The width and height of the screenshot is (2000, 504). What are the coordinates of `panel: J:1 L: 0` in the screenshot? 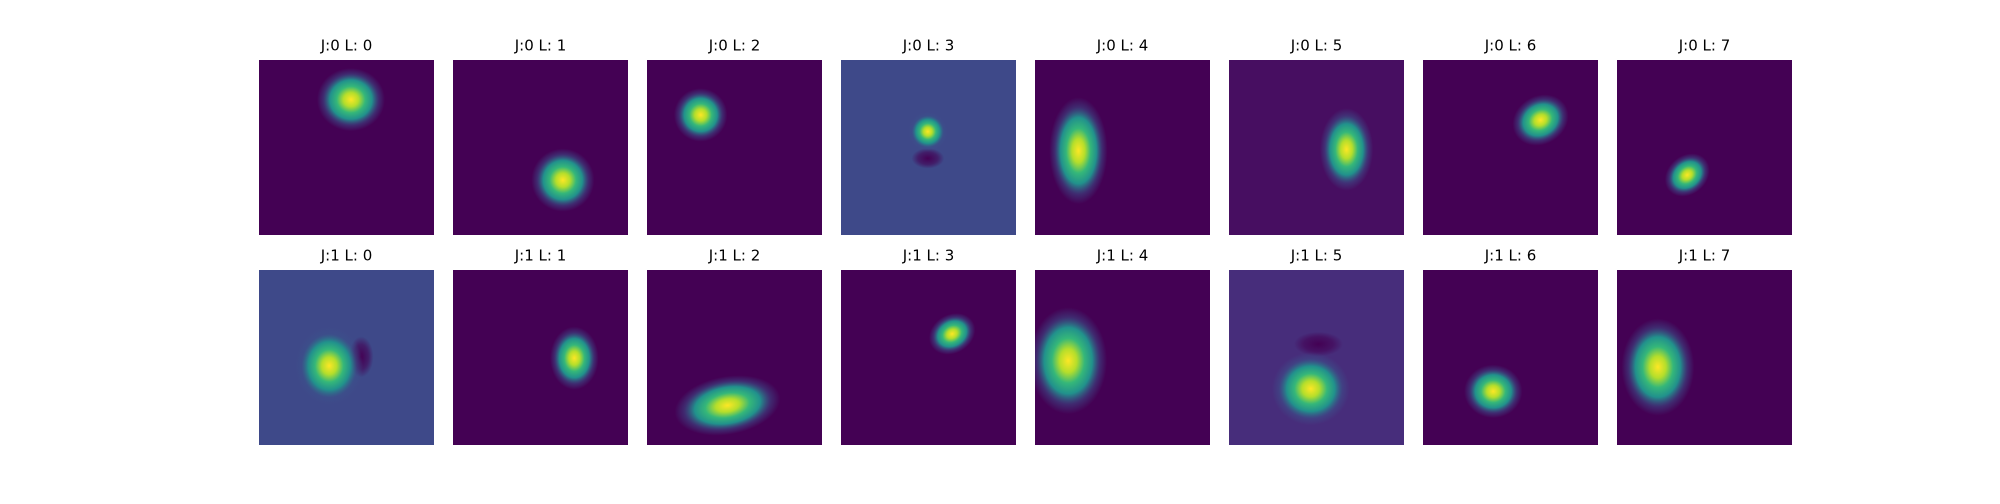 It's located at (346, 346).